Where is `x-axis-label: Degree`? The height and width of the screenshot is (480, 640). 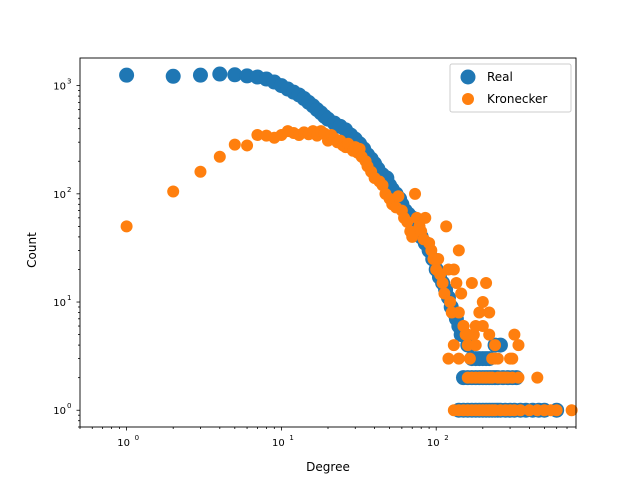 x-axis-label: Degree is located at coordinates (328, 467).